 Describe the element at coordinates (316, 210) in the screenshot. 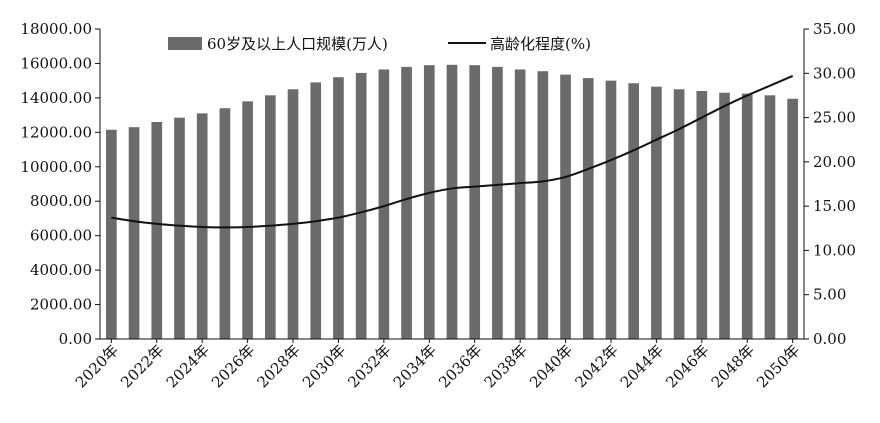

I see `bar-2029年` at that location.